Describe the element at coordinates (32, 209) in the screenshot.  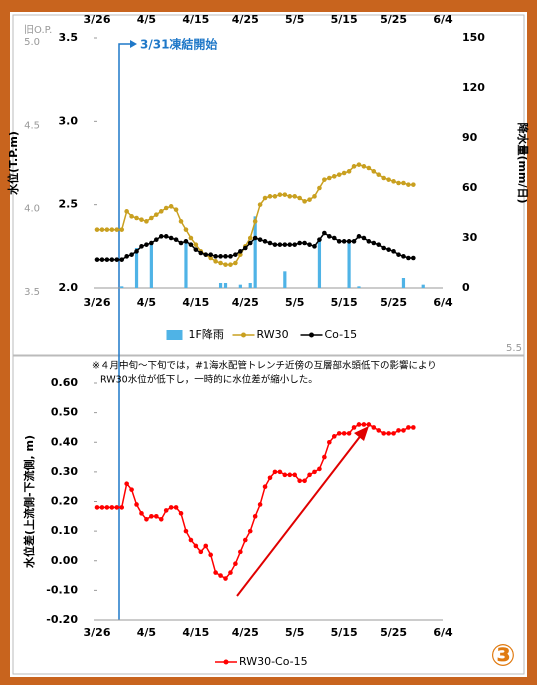
I see `op-tick-label: 4.0` at that location.